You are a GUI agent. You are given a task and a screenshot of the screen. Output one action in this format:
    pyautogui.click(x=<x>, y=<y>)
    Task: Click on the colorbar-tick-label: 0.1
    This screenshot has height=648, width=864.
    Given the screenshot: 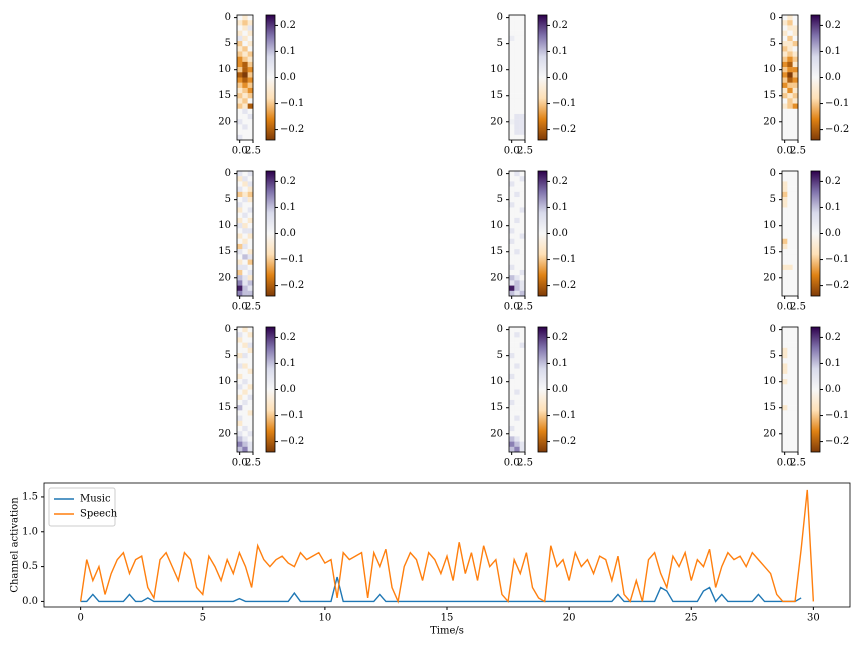 What is the action you would take?
    pyautogui.click(x=288, y=363)
    